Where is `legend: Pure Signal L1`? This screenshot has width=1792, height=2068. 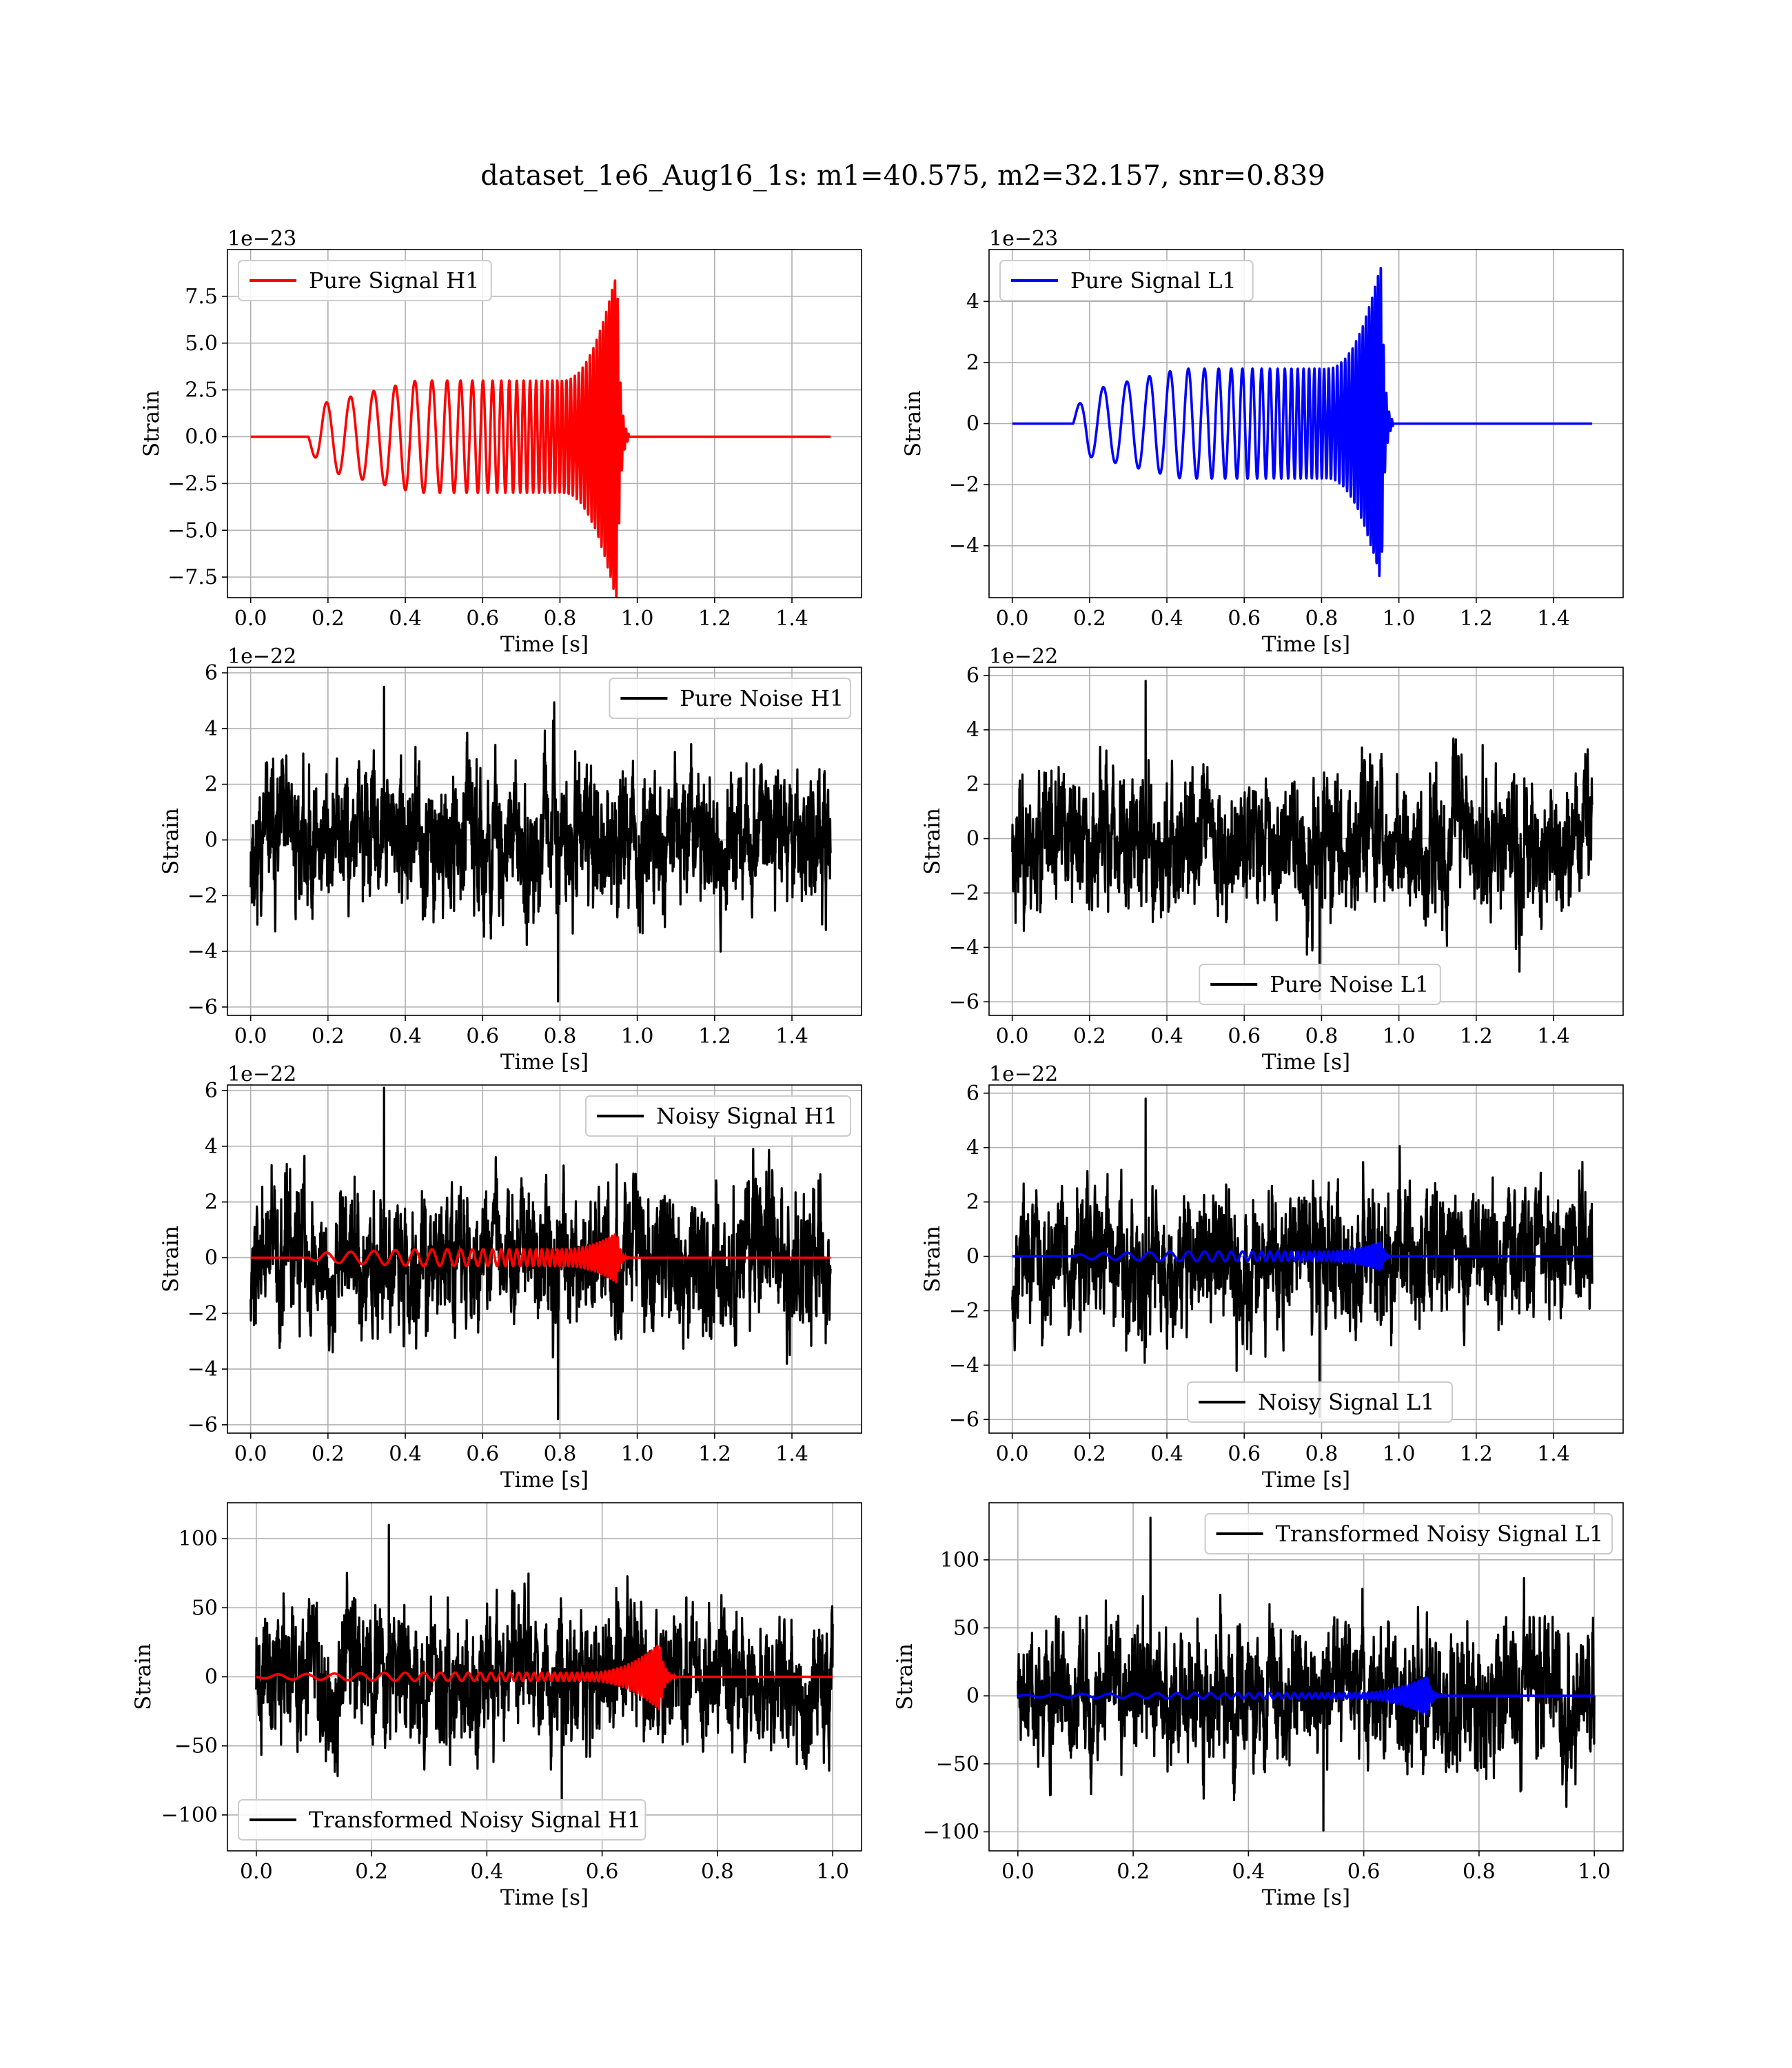
legend: Pure Signal L1 is located at coordinates (1126, 280).